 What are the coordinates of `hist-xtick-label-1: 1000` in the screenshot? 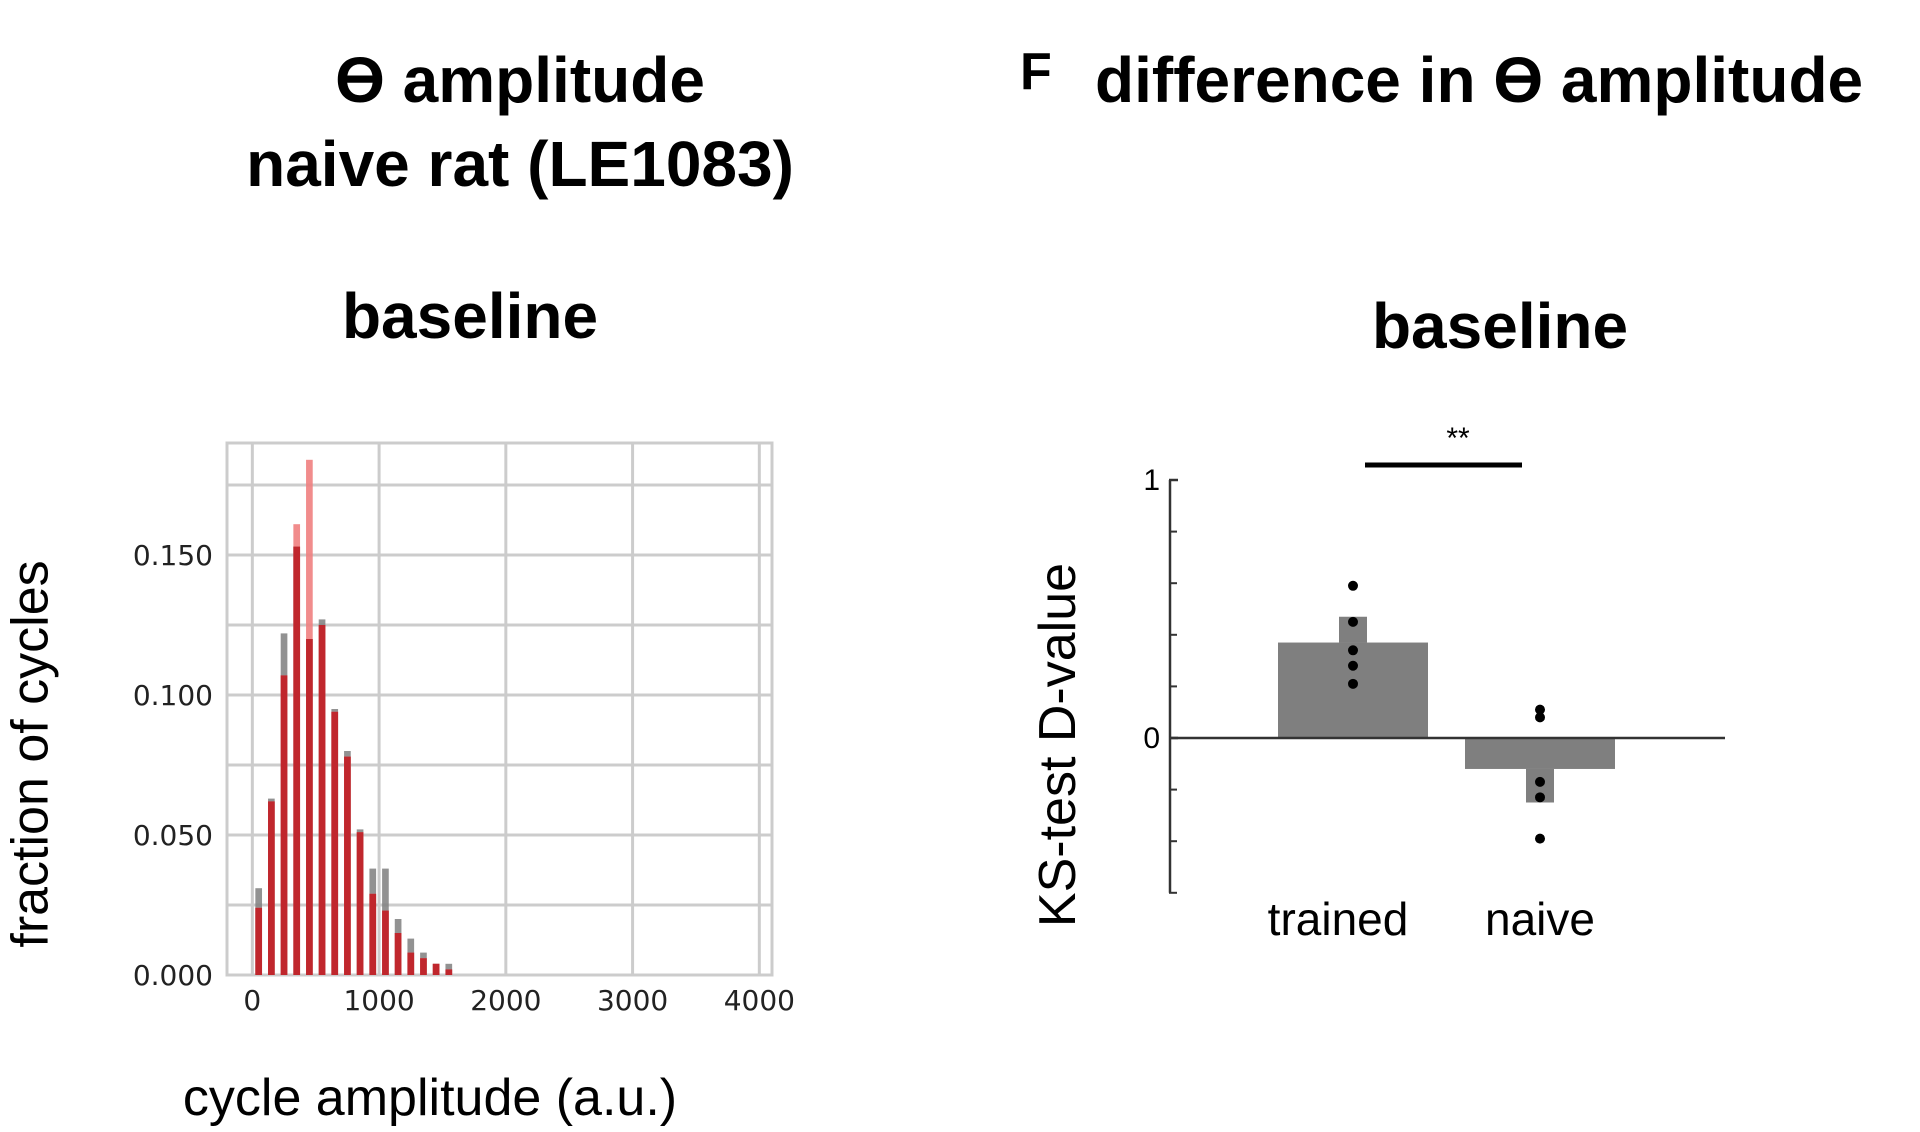 It's located at (378, 1000).